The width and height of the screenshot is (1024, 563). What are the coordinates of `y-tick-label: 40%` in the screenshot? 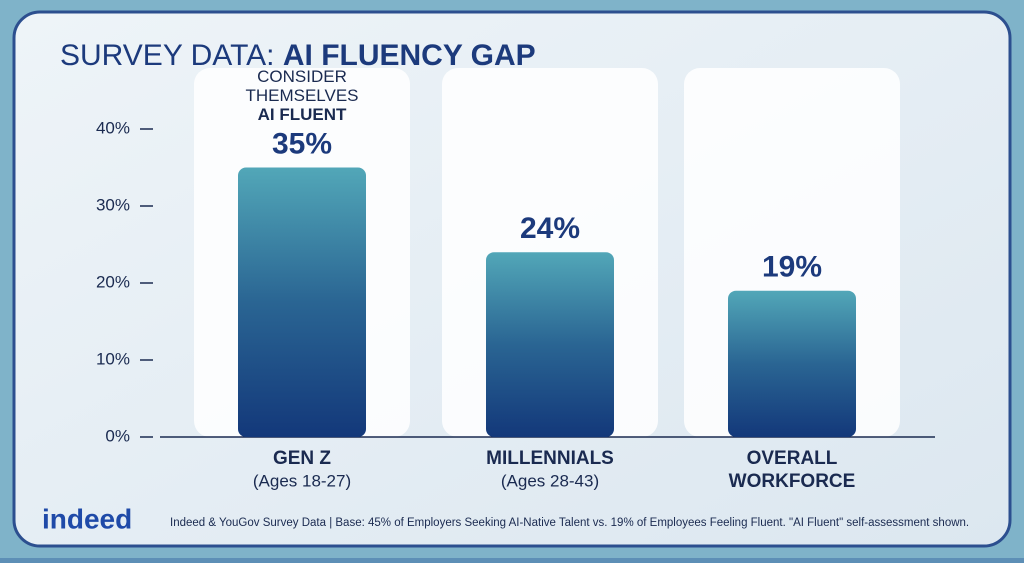 It's located at (113, 127).